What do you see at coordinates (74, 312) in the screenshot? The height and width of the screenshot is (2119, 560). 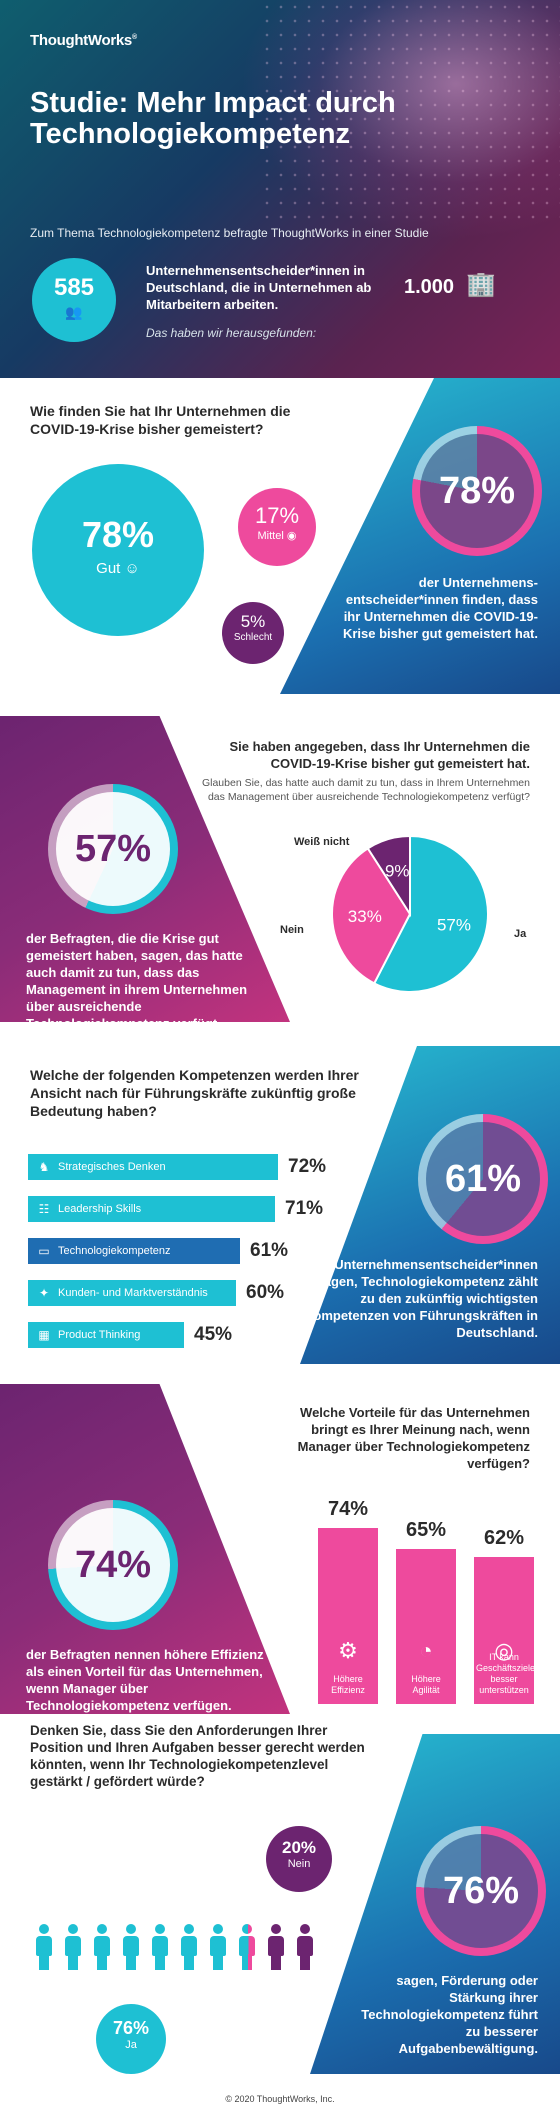 I see `people-icon: 👥` at bounding box center [74, 312].